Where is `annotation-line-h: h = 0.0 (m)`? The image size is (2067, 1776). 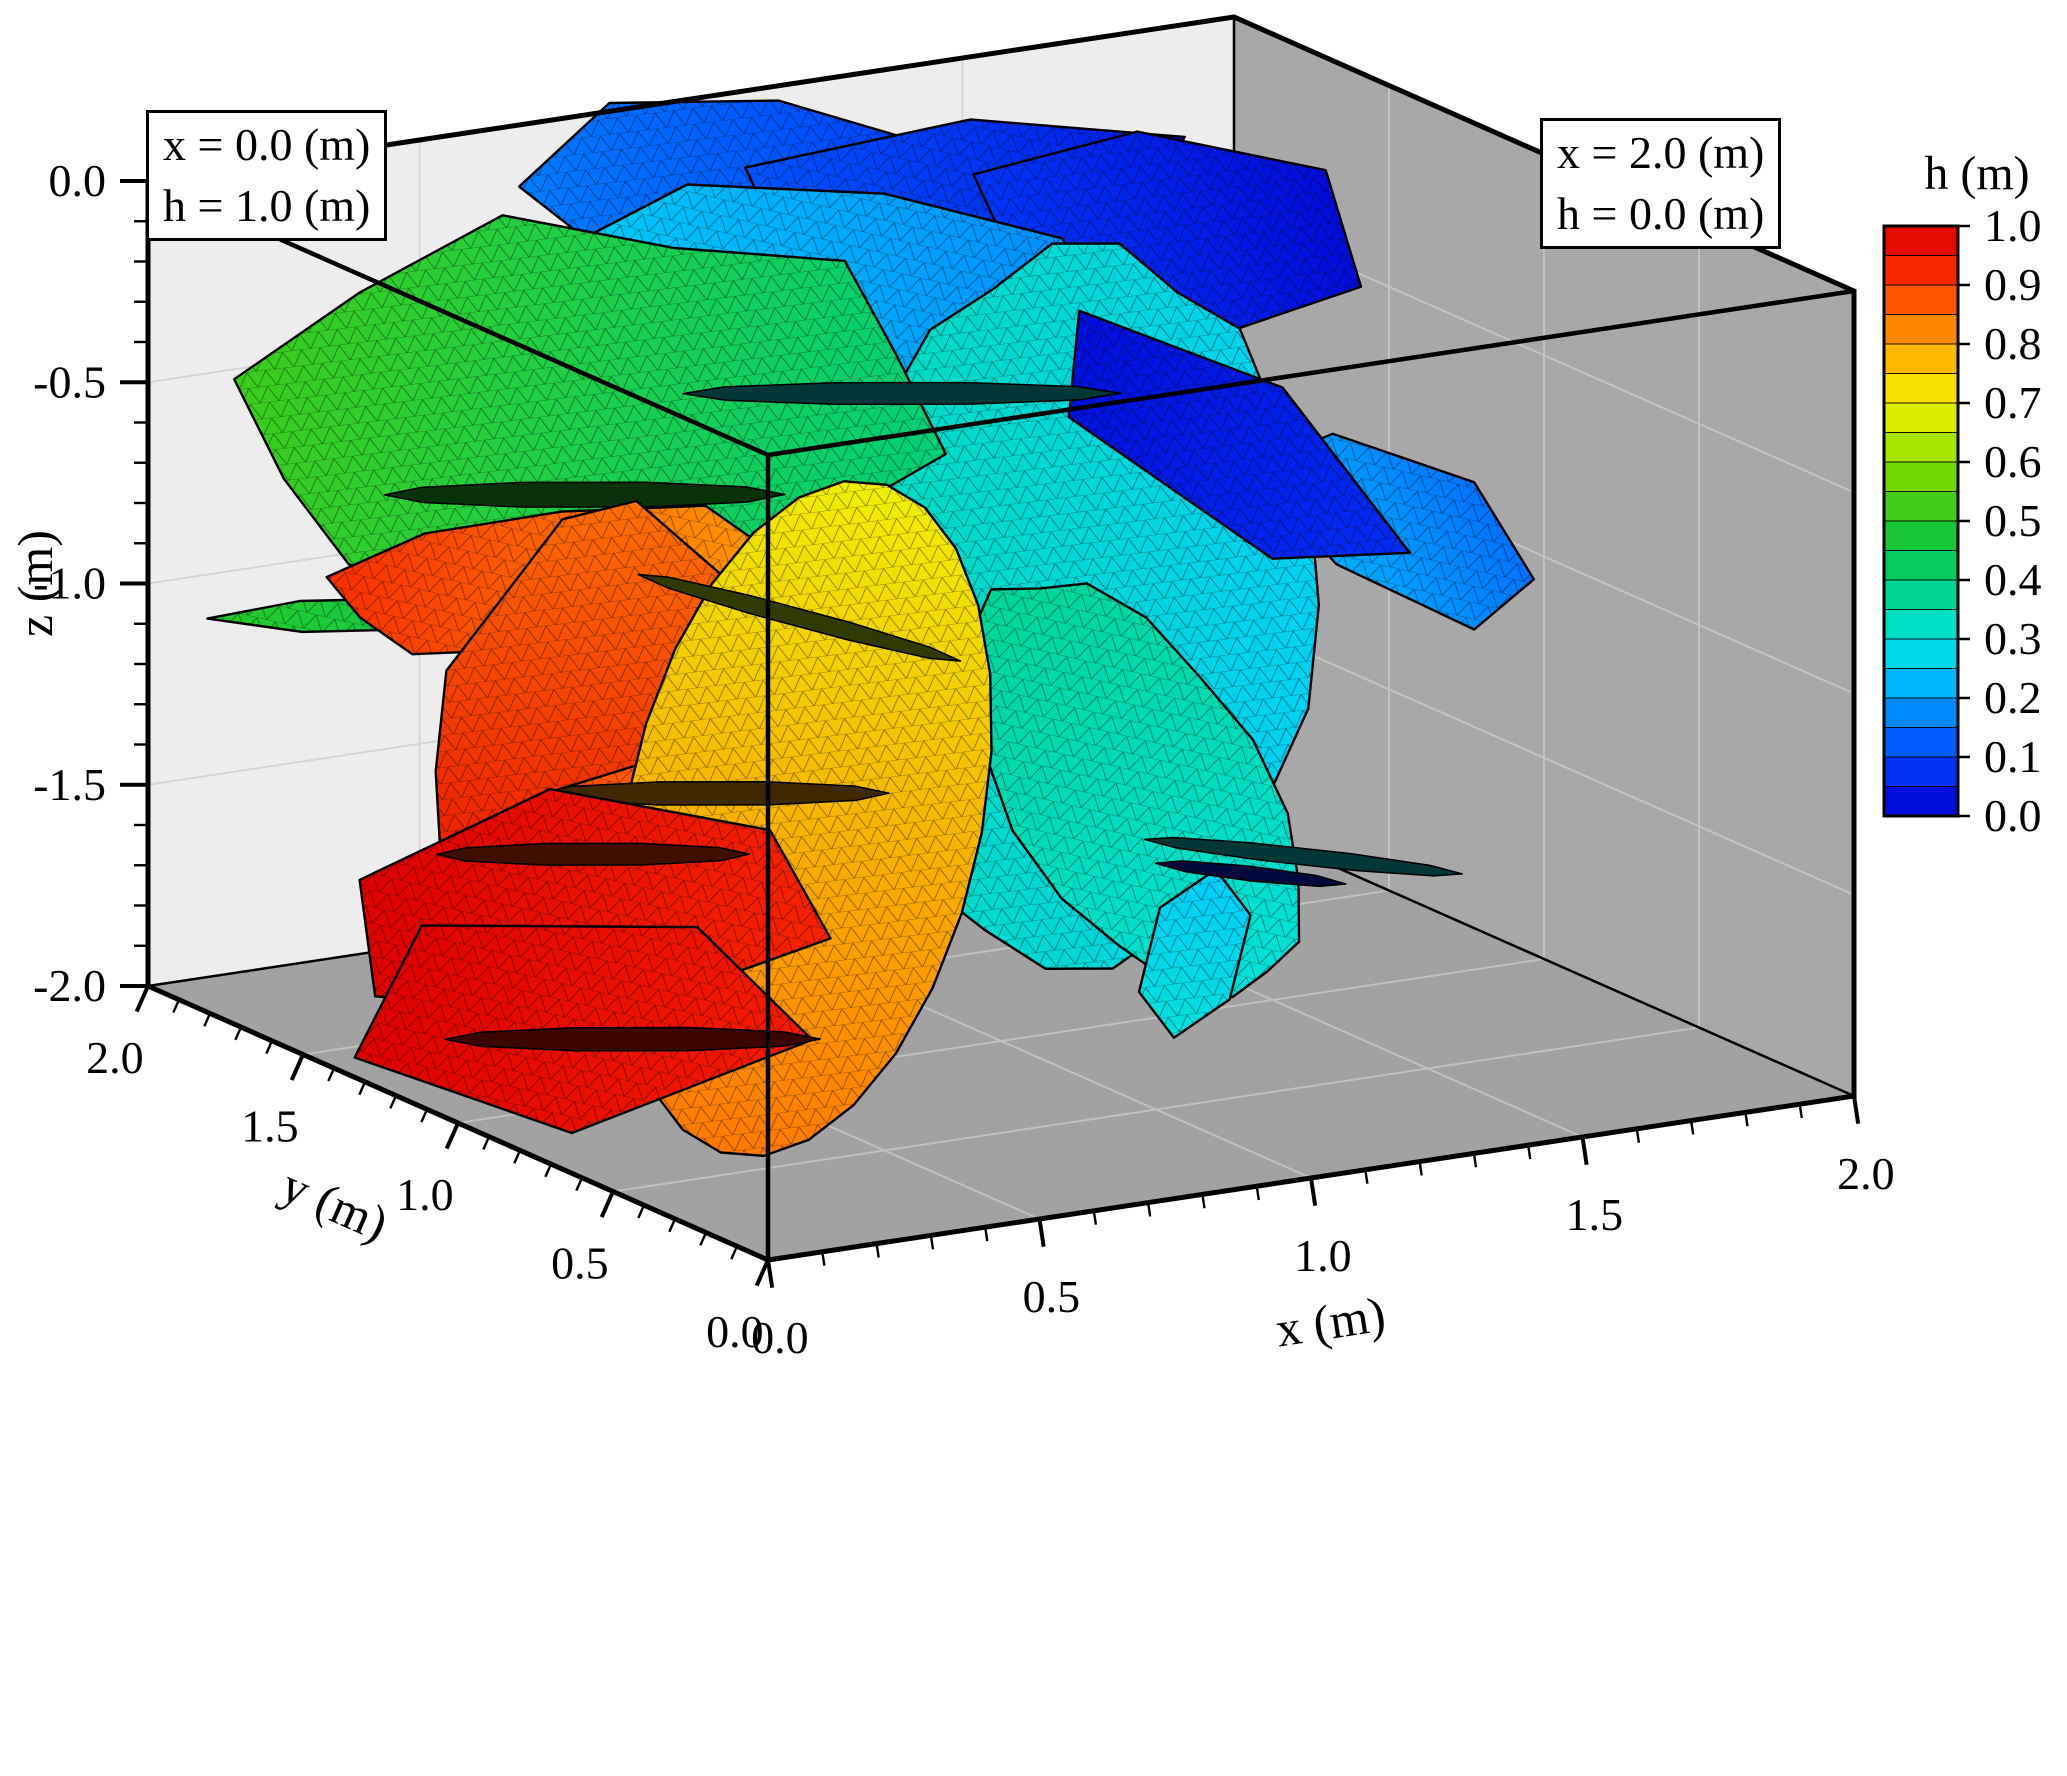
annotation-line-h: h = 0.0 (m) is located at coordinates (1661, 213).